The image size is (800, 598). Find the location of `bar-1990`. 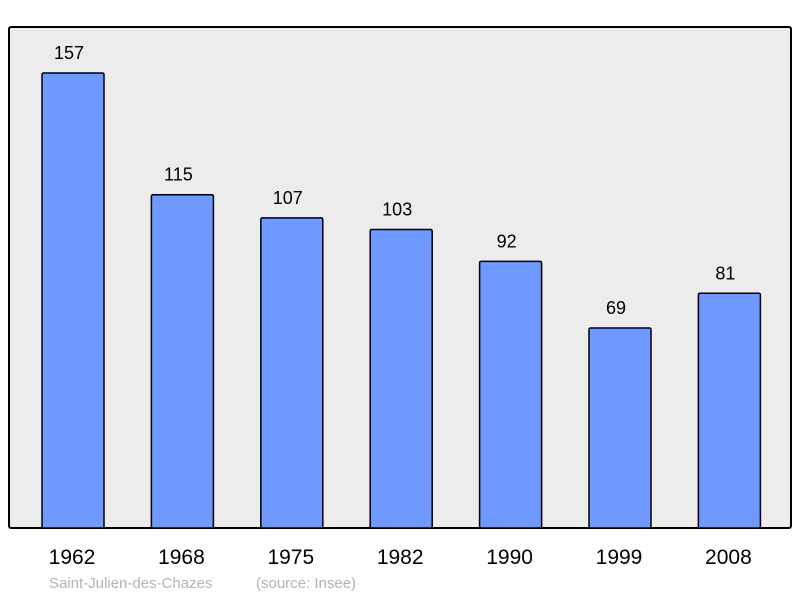

bar-1990 is located at coordinates (510, 394).